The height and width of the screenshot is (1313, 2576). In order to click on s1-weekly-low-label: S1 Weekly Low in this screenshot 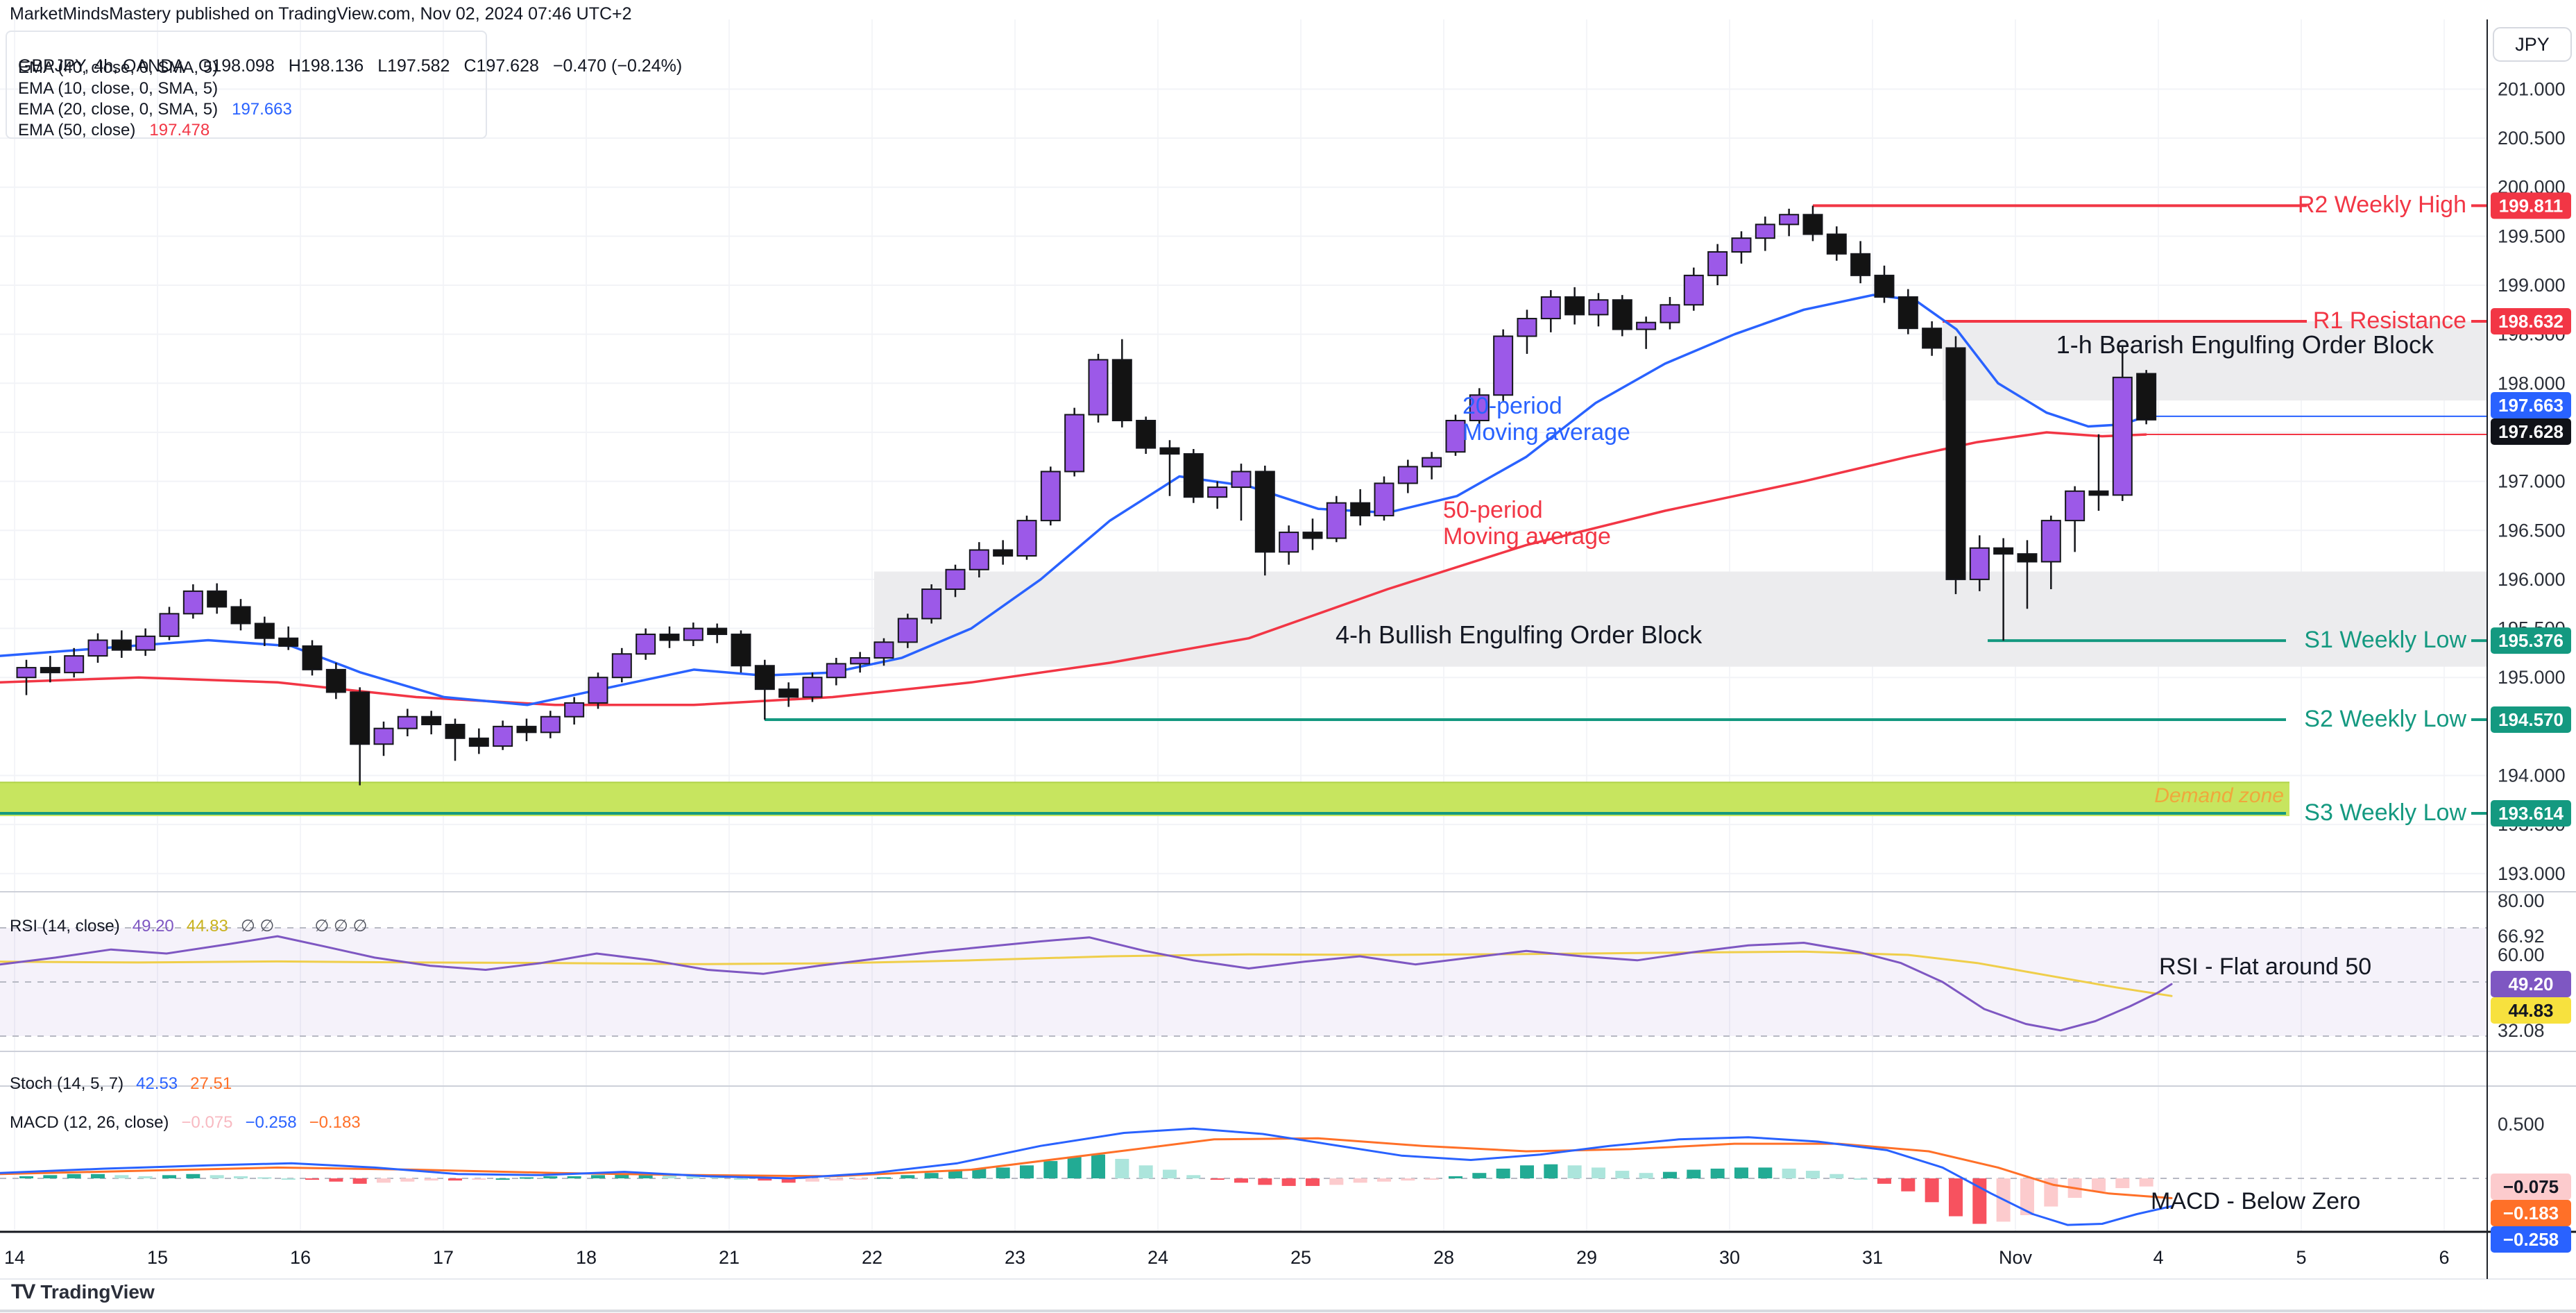, I will do `click(2385, 640)`.